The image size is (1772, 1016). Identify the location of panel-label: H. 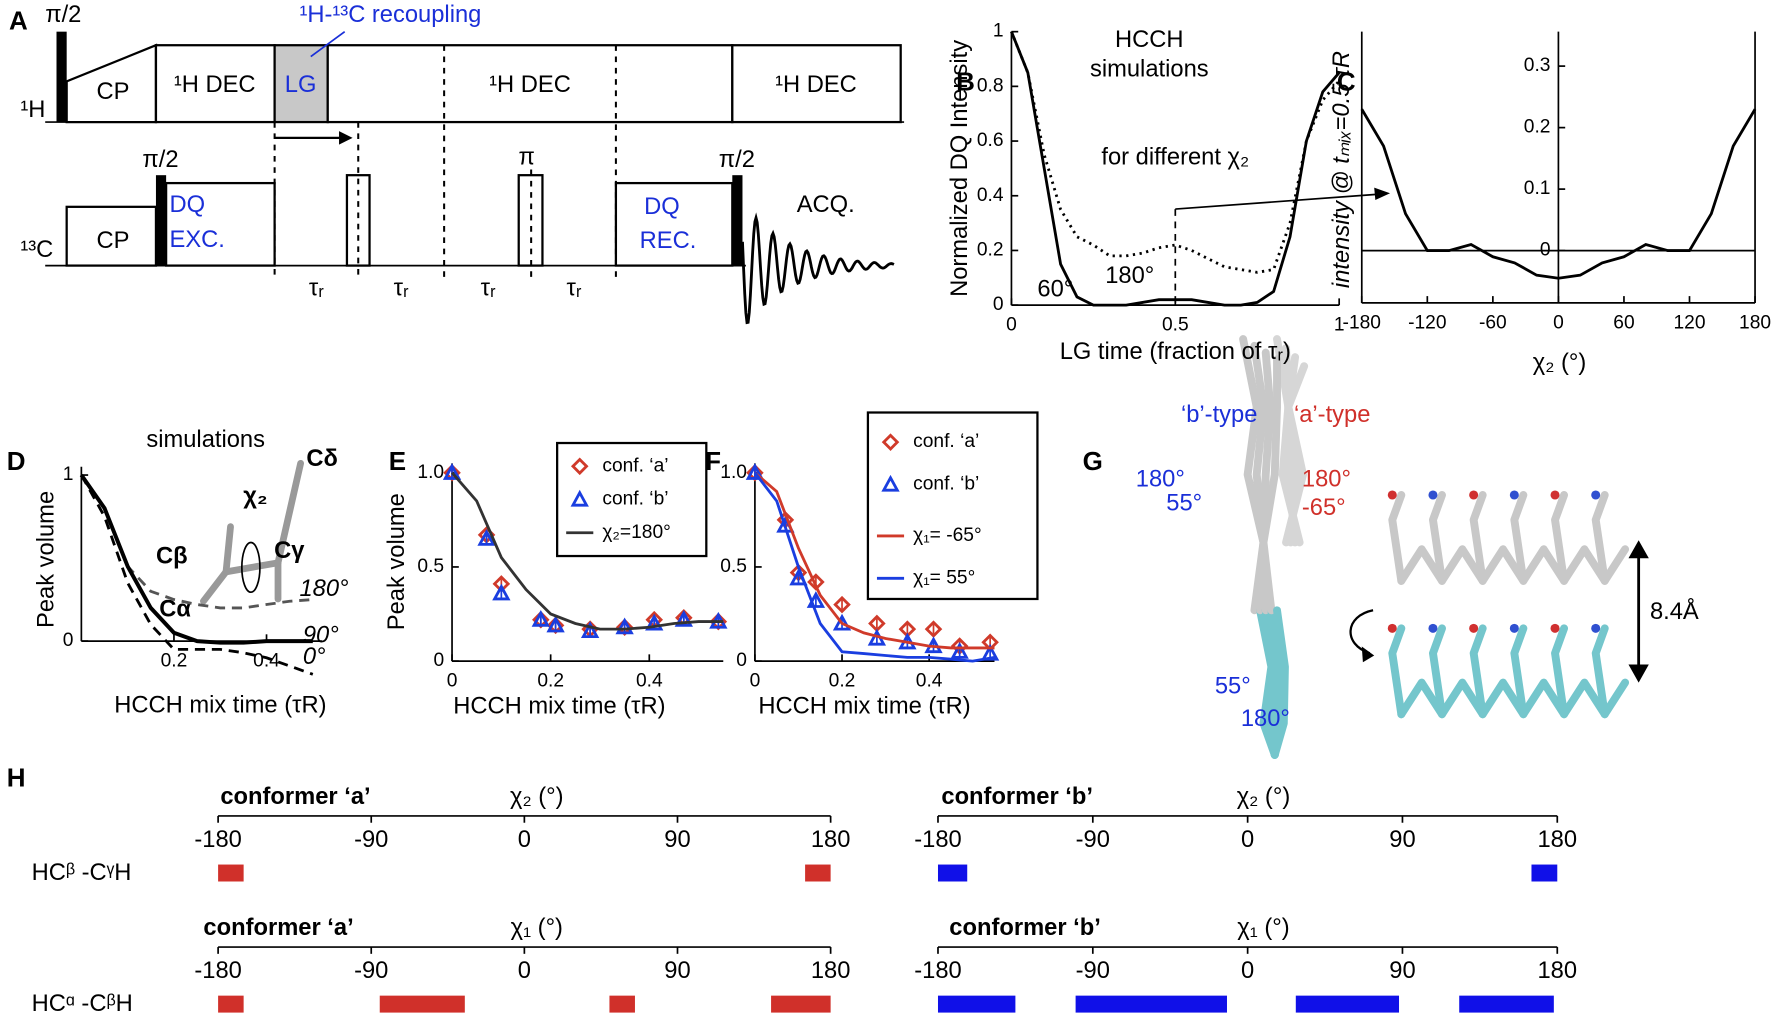
(16, 778).